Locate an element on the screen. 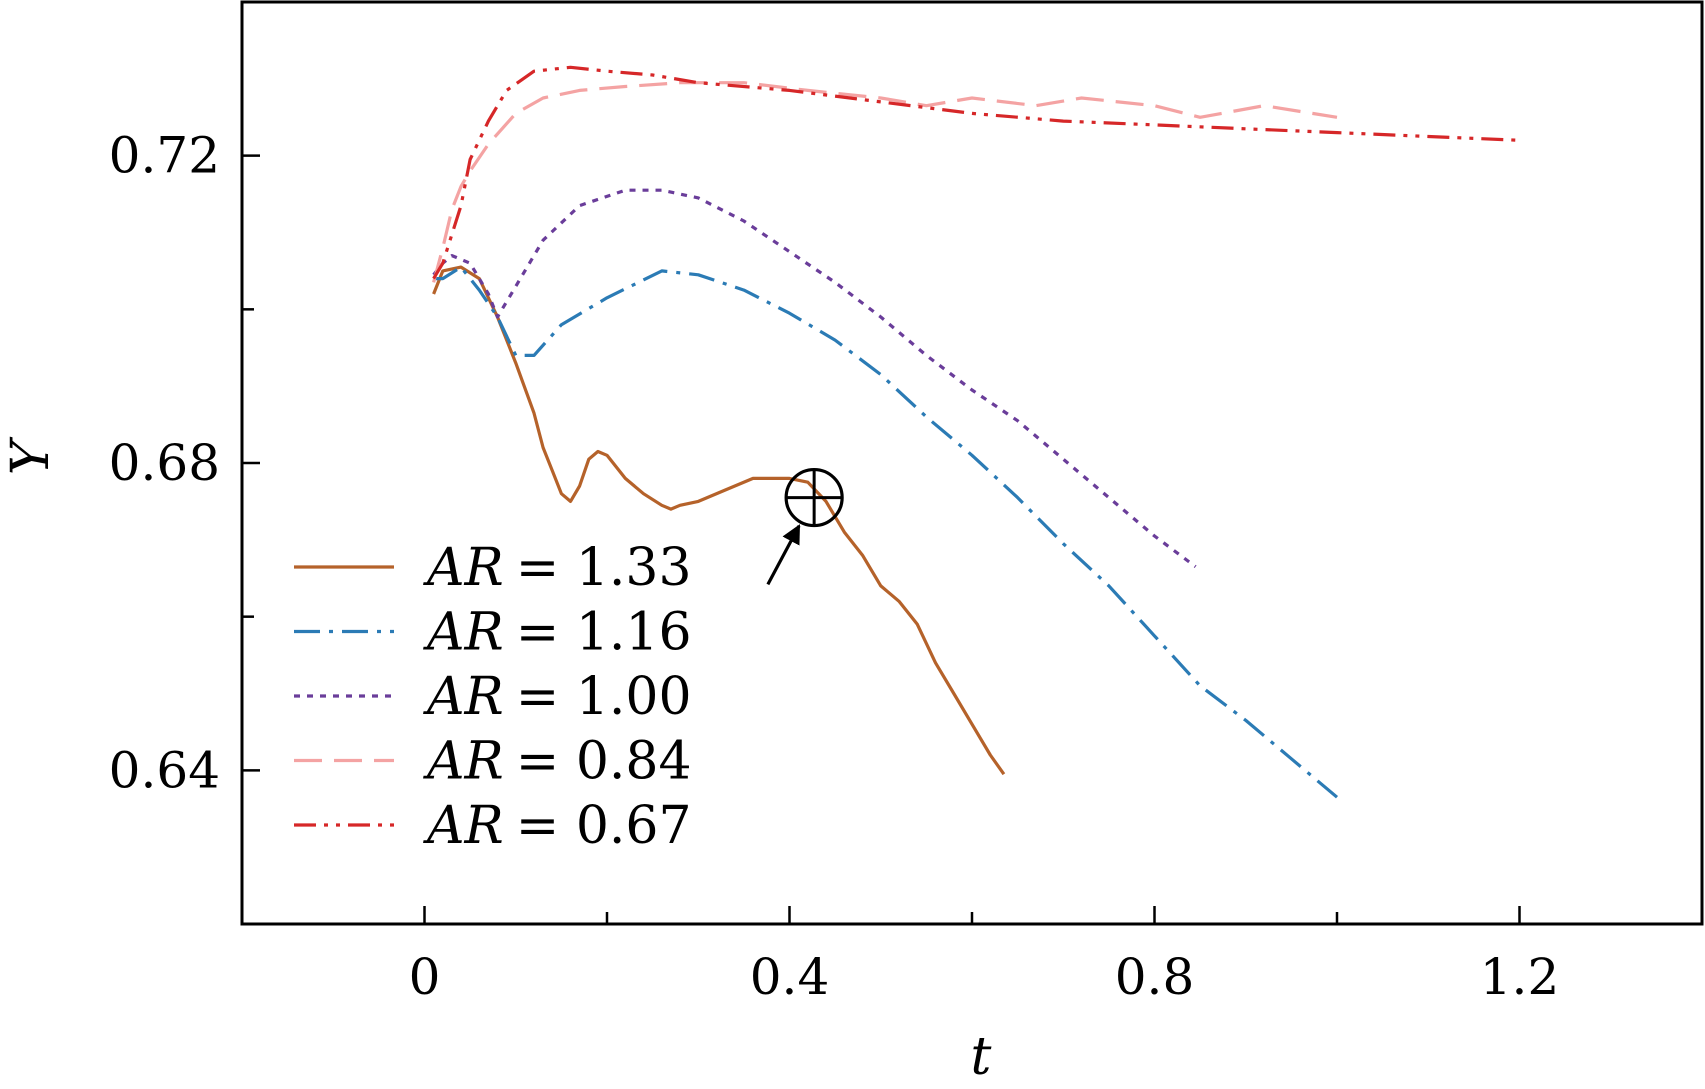 Image resolution: width=1705 pixels, height=1089 pixels. y-axis-label: Y is located at coordinates (31, 455).